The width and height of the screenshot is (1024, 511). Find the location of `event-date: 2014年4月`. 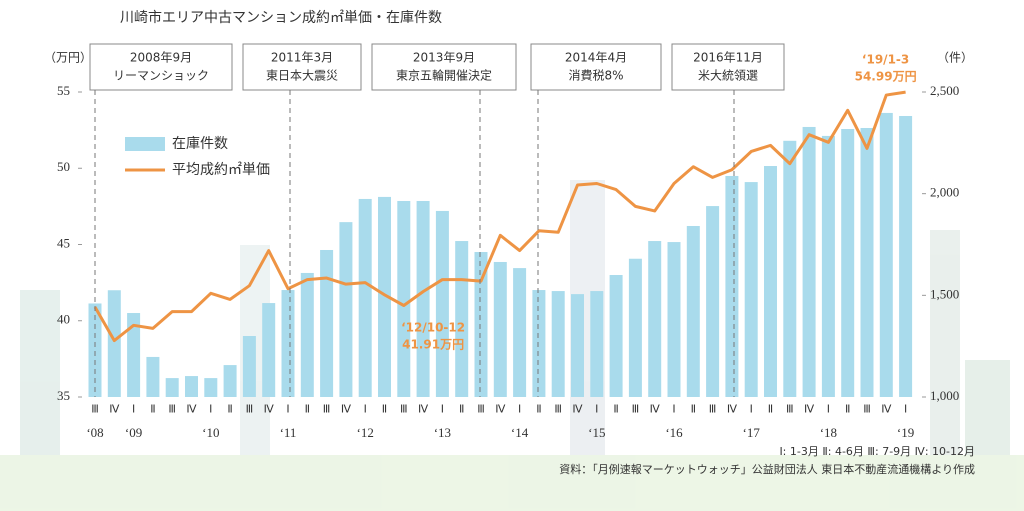

event-date: 2014年4月 is located at coordinates (596, 58).